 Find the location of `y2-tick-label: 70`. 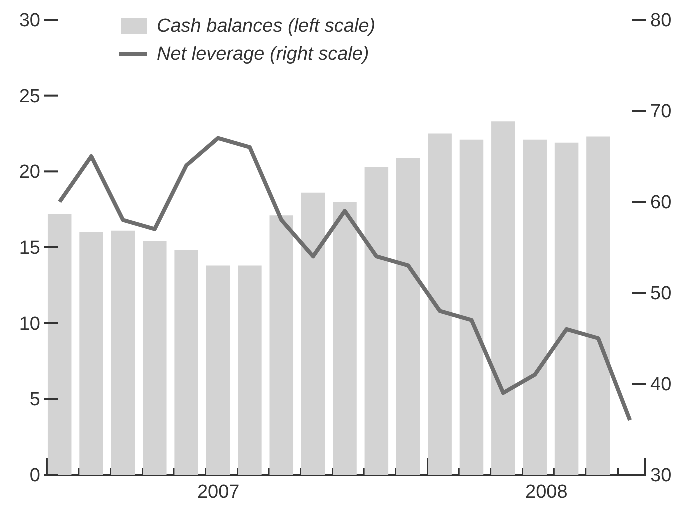

y2-tick-label: 70 is located at coordinates (661, 112).